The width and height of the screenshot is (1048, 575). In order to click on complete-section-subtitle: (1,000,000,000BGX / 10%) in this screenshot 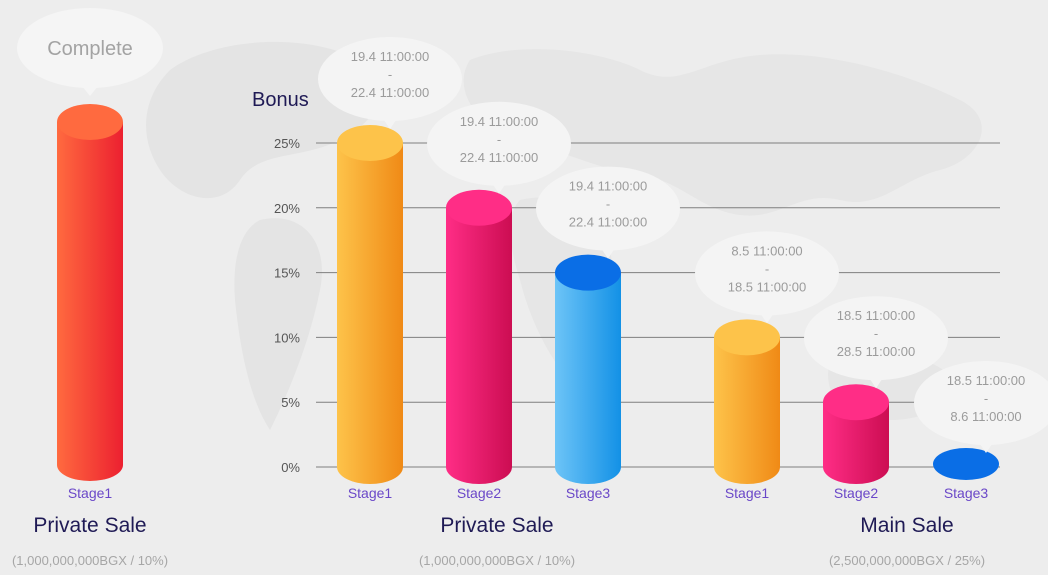, I will do `click(90, 560)`.